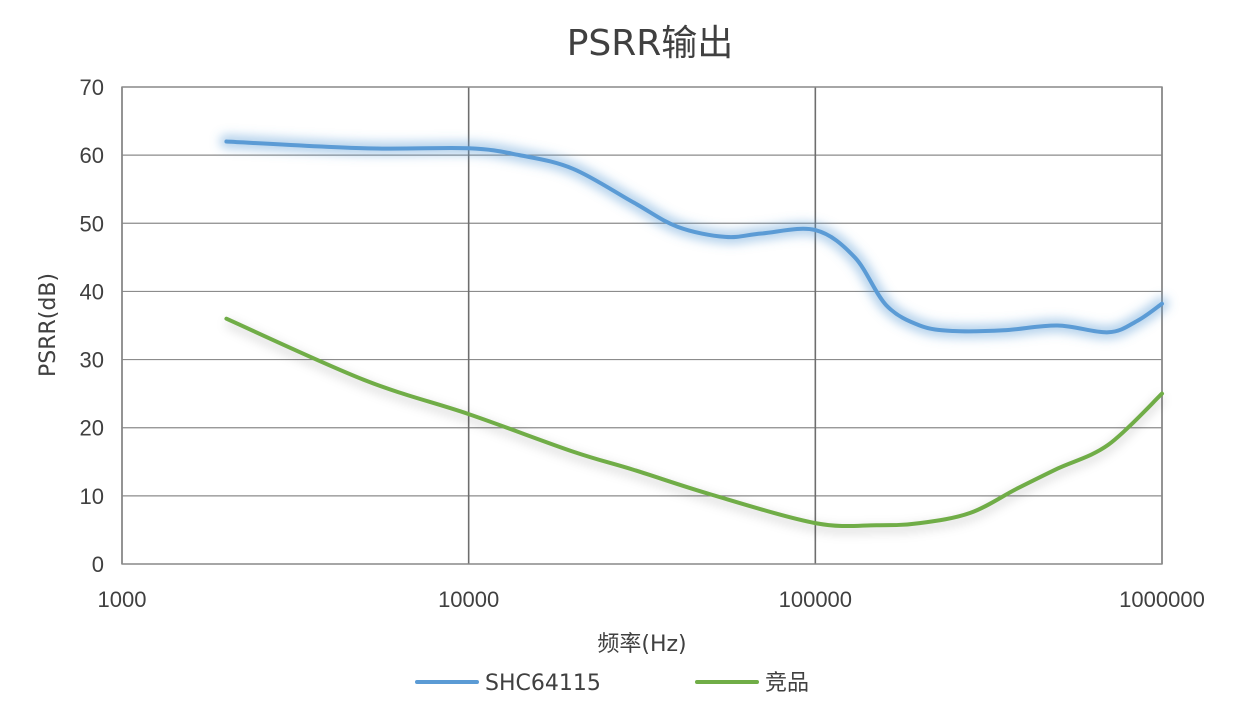 The image size is (1251, 712). Describe the element at coordinates (1162, 599) in the screenshot. I see `x-tick-label: 1000000` at that location.